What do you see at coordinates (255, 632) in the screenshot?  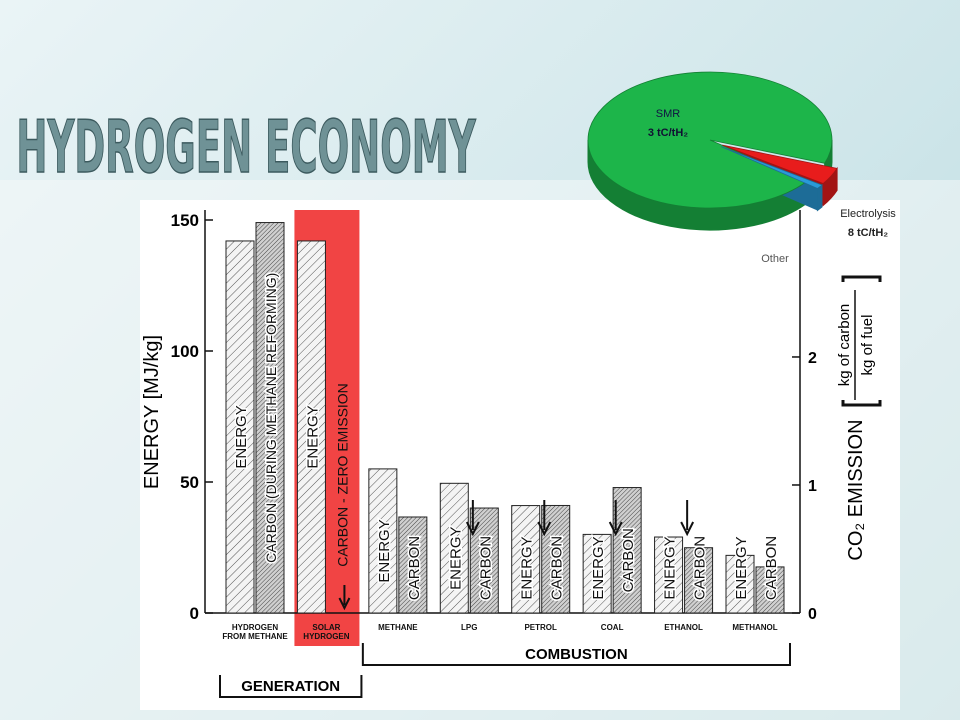 I see `x-tick-label: HYDROGEN FROM METHANE` at bounding box center [255, 632].